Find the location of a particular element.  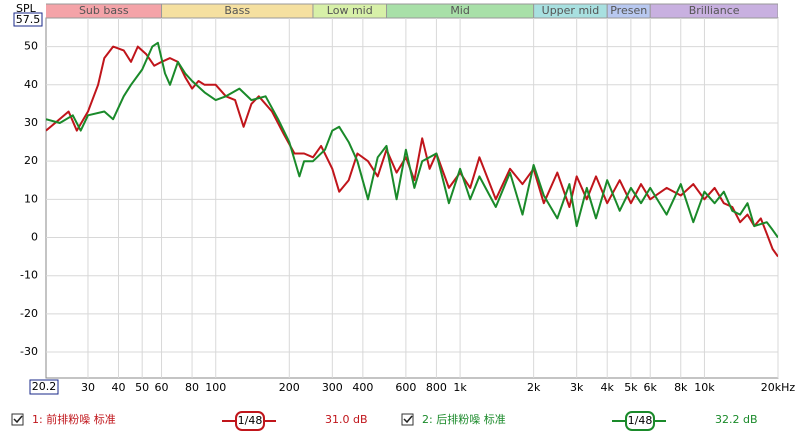

y-tick-label: 40 is located at coordinates (31, 84).